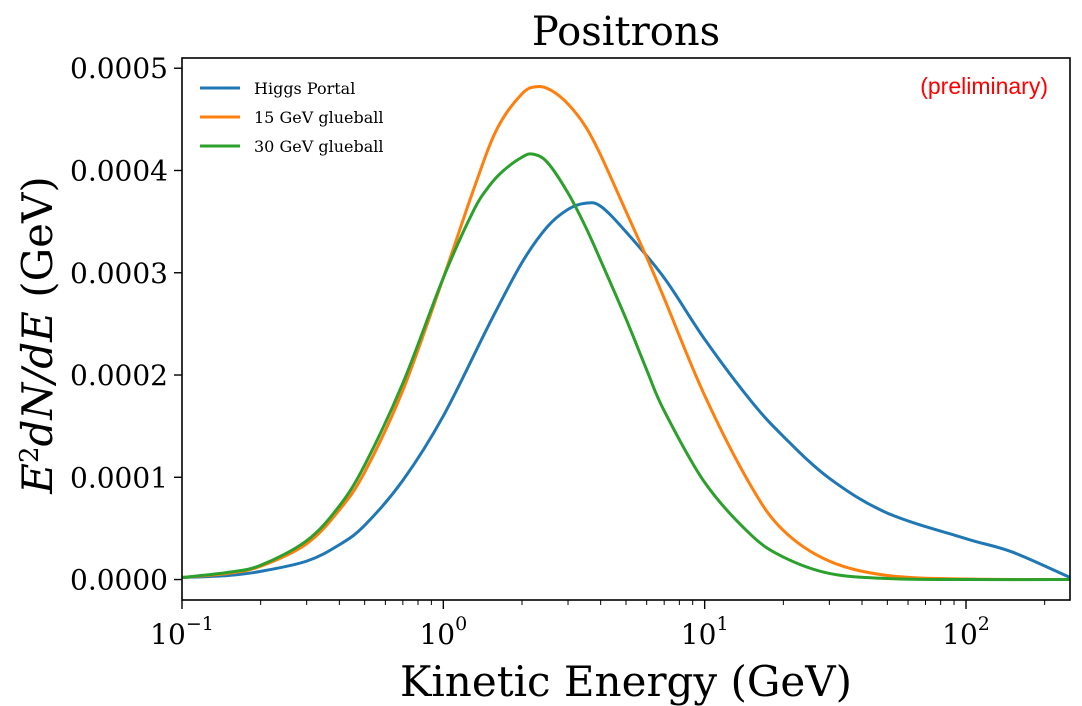 The image size is (1082, 706). Describe the element at coordinates (37, 479) in the screenshot. I see `y-axis-label-e: E` at that location.